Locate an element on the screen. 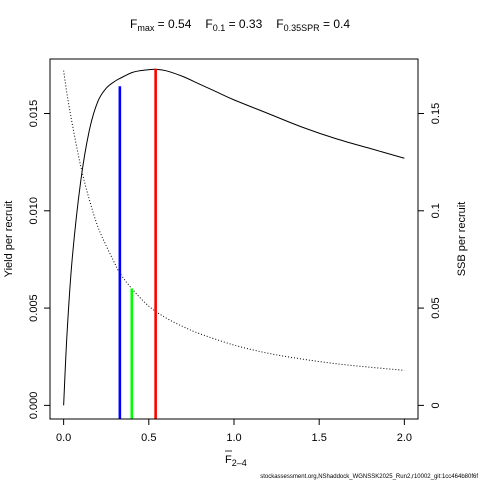 The image size is (480, 480). y-axis-right-title: SSB per recruit is located at coordinates (462, 239).